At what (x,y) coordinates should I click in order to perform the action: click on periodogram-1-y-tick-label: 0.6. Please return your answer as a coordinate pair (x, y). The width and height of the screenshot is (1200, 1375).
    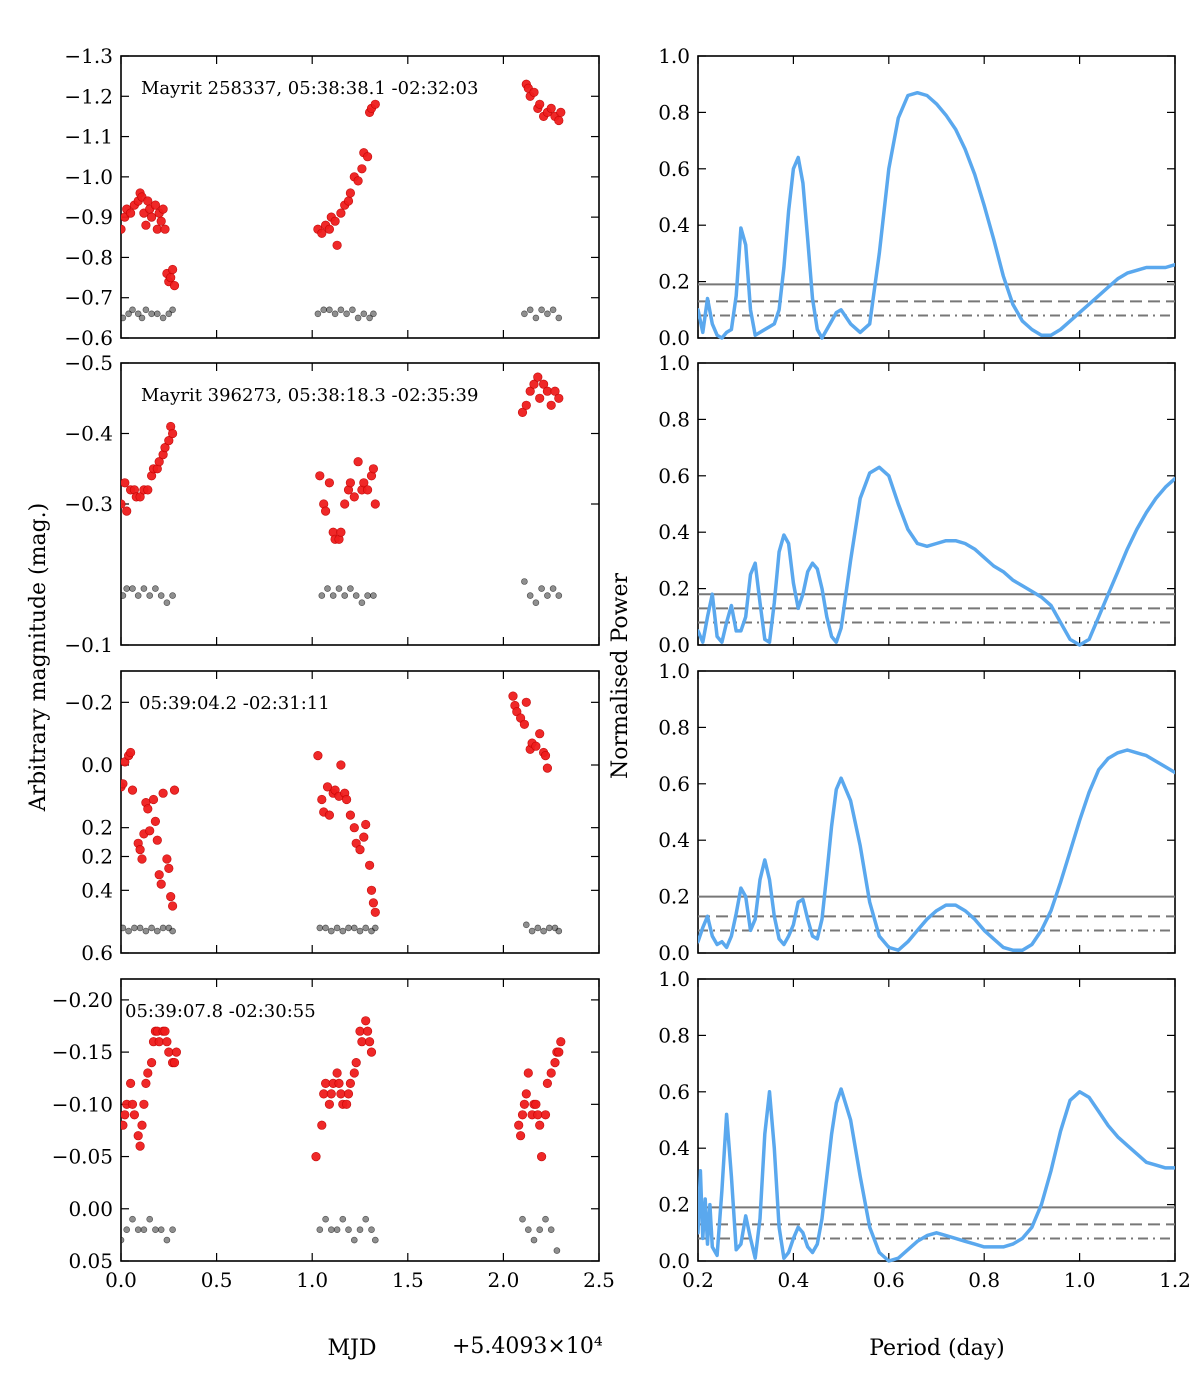
    Looking at the image, I should click on (674, 169).